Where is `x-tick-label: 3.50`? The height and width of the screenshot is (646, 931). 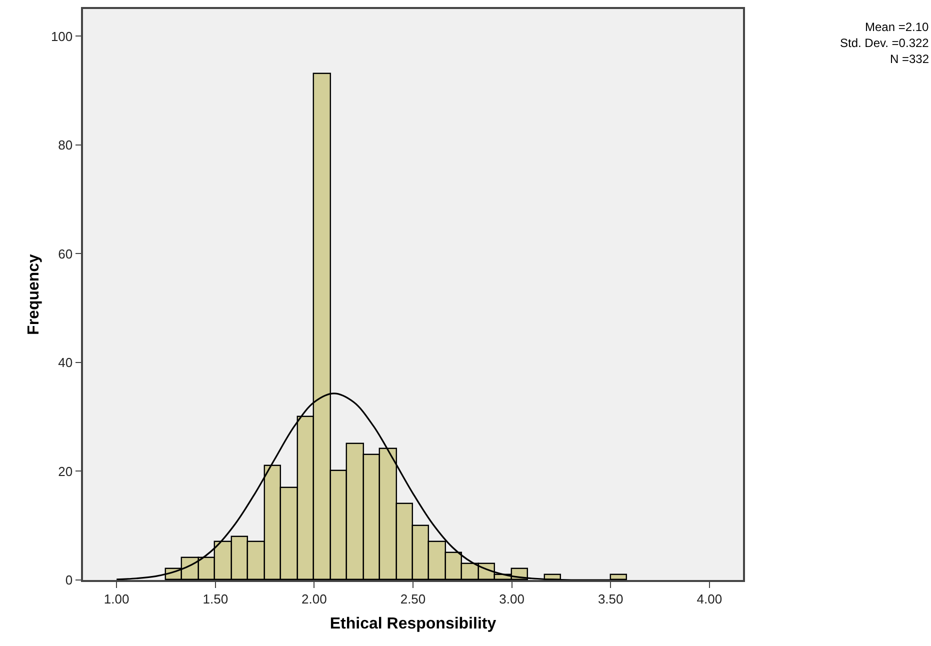
x-tick-label: 3.50 is located at coordinates (611, 598).